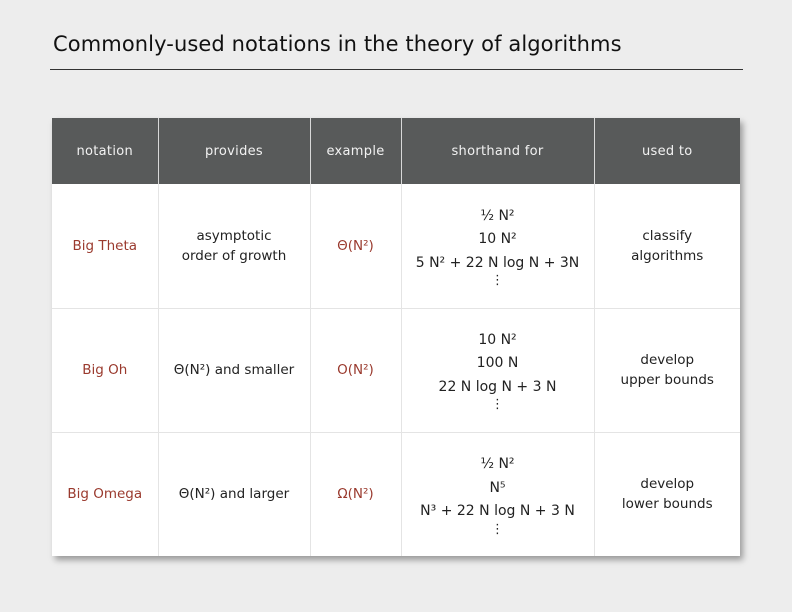  Describe the element at coordinates (355, 493) in the screenshot. I see `example-cell: Ω(N²)` at that location.